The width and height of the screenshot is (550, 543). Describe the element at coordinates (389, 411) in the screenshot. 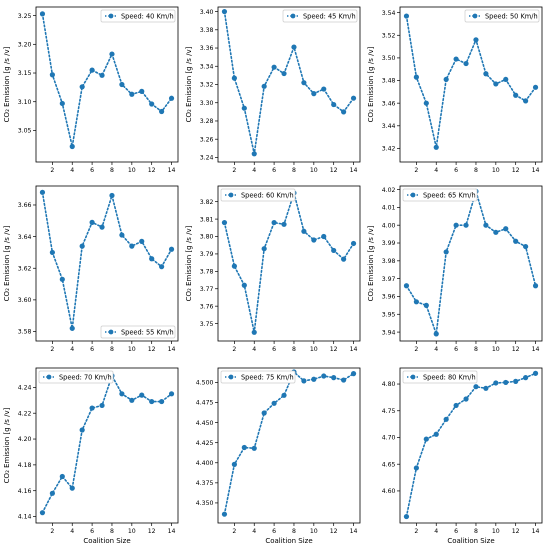

I see `y-tick-label: 4.75` at that location.